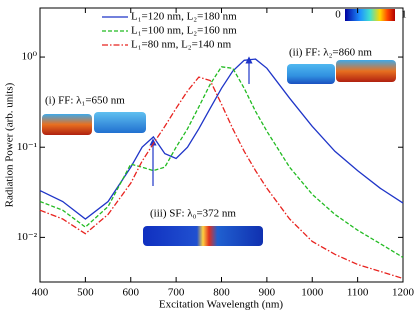 The image size is (415, 313). What do you see at coordinates (184, 31) in the screenshot?
I see `legend-label: L₁=100 nm, L₂=160 nm` at bounding box center [184, 31].